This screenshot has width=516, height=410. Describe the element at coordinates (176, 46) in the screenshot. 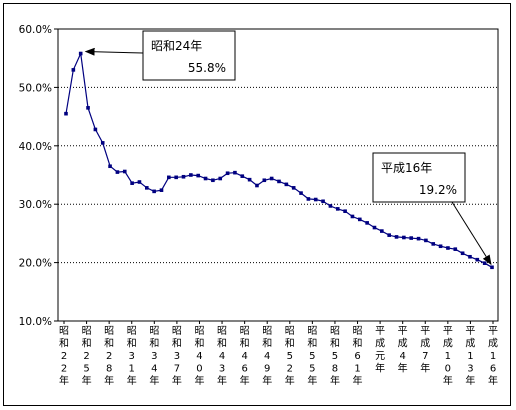

I see `callout-peak-year: 昭和24年` at that location.